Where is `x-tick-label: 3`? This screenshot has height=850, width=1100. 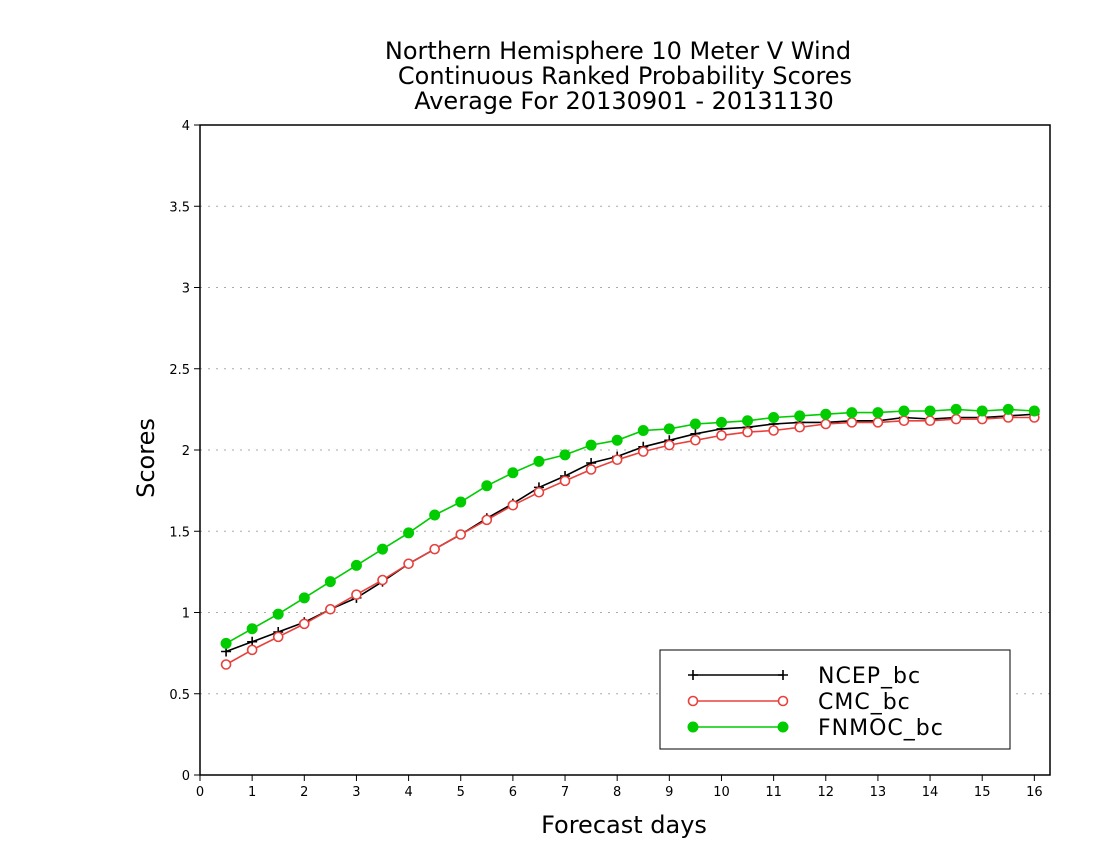 x-tick-label: 3 is located at coordinates (356, 792).